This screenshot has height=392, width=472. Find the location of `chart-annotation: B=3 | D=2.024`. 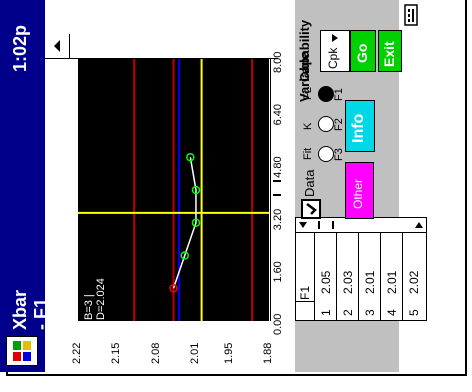

chart-annotation: B=3 | D=2.024 is located at coordinates (95, 299).